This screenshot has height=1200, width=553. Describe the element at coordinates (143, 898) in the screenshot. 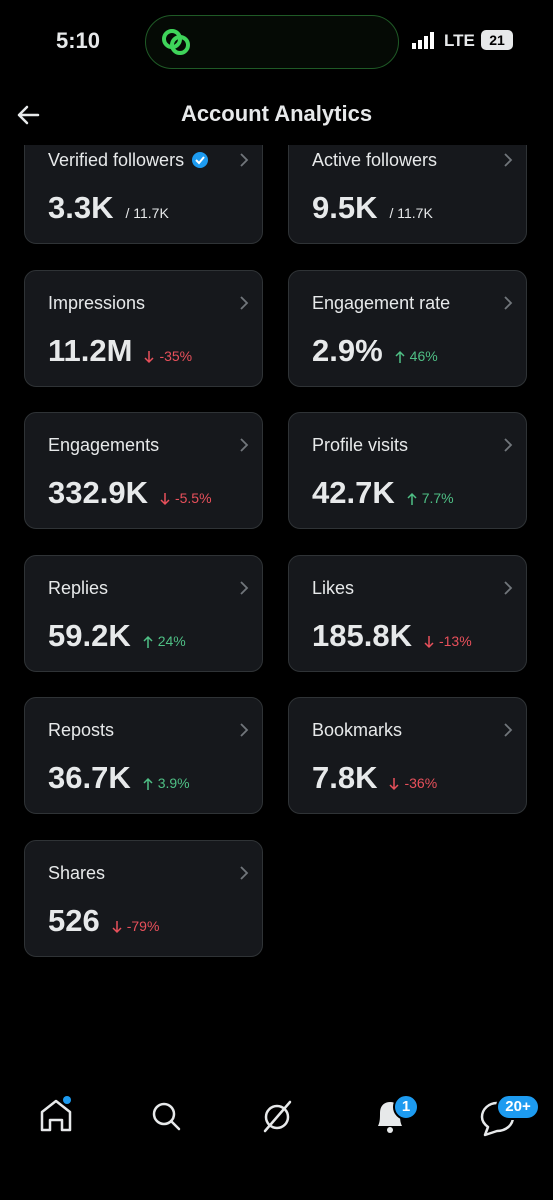

I see `metric-card: Shares 526 -79%` at that location.